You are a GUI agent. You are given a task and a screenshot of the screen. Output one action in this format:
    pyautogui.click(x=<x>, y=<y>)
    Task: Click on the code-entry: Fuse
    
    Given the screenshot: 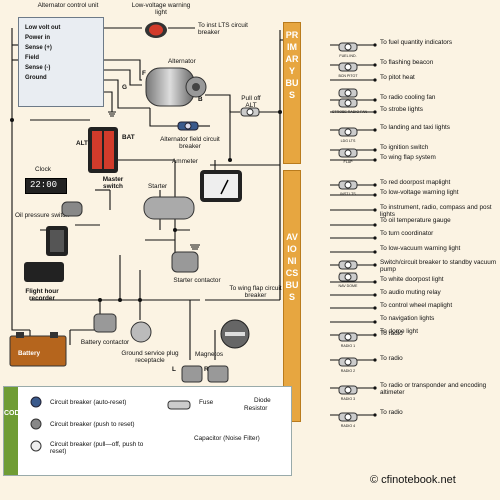 What is the action you would take?
    pyautogui.click(x=206, y=402)
    